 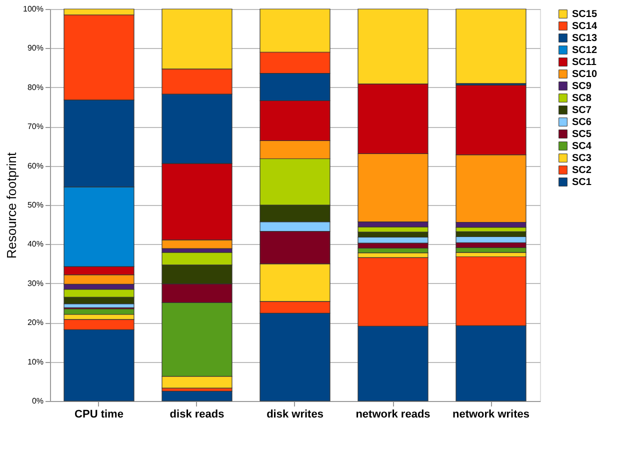 What do you see at coordinates (35, 205) in the screenshot?
I see `y-tick-label: 50%` at bounding box center [35, 205].